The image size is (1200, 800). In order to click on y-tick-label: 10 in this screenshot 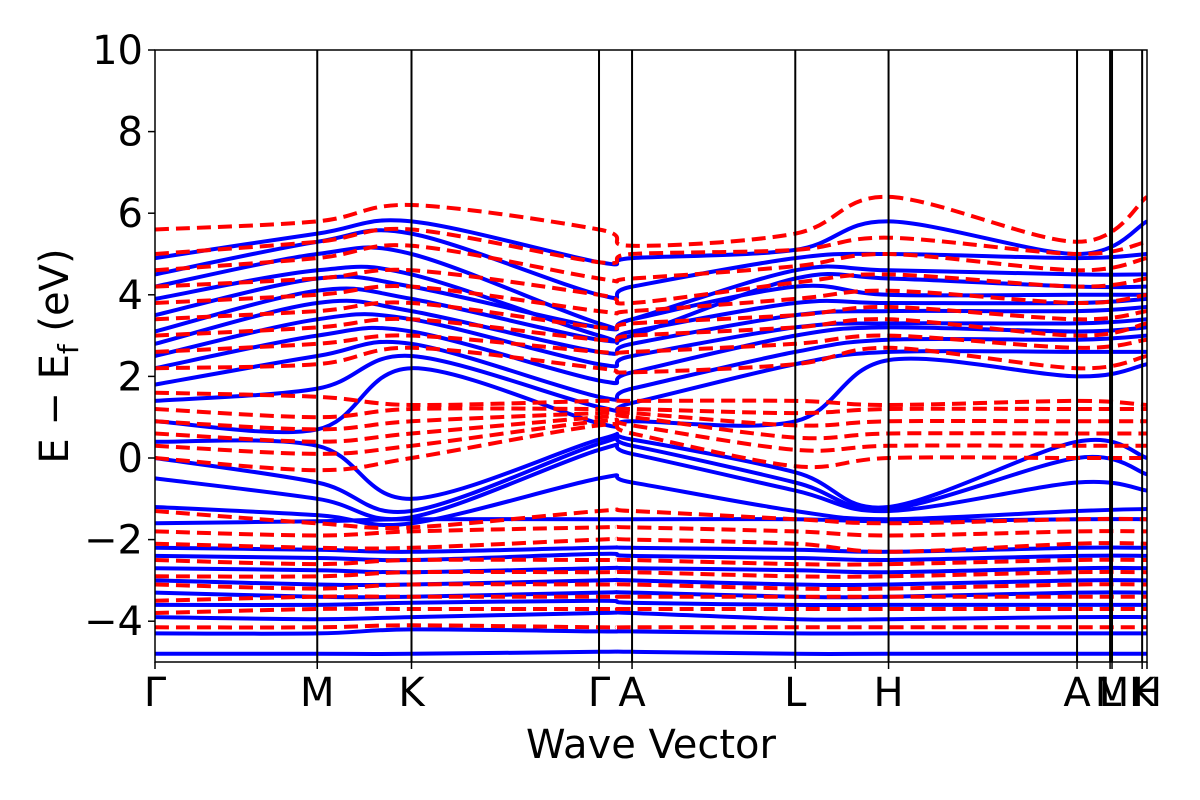, I will do `click(117, 51)`.